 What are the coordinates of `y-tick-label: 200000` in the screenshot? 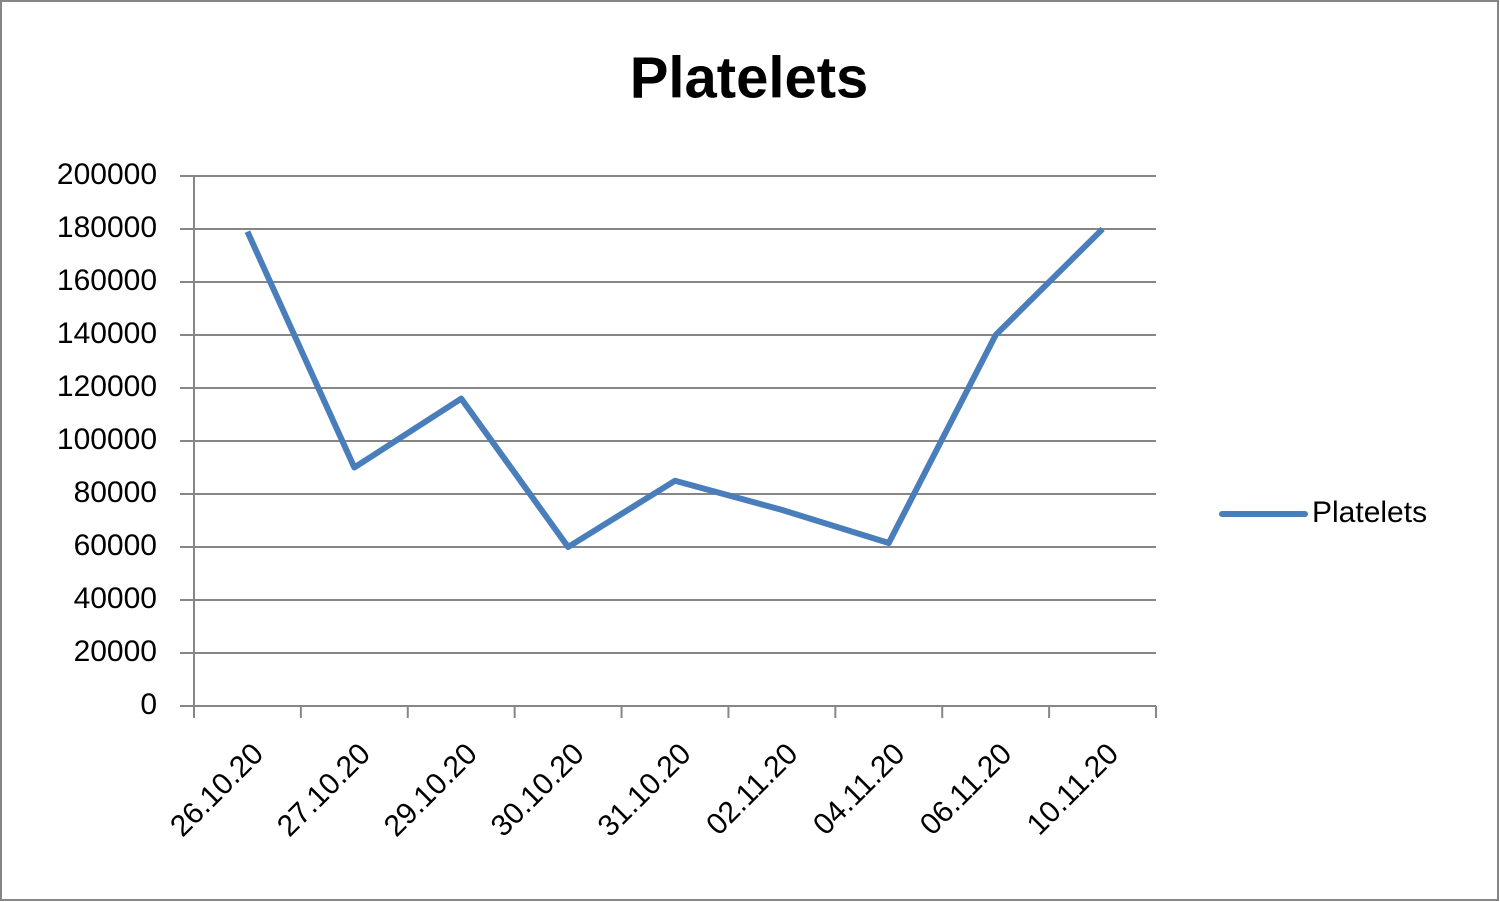 It's located at (107, 174).